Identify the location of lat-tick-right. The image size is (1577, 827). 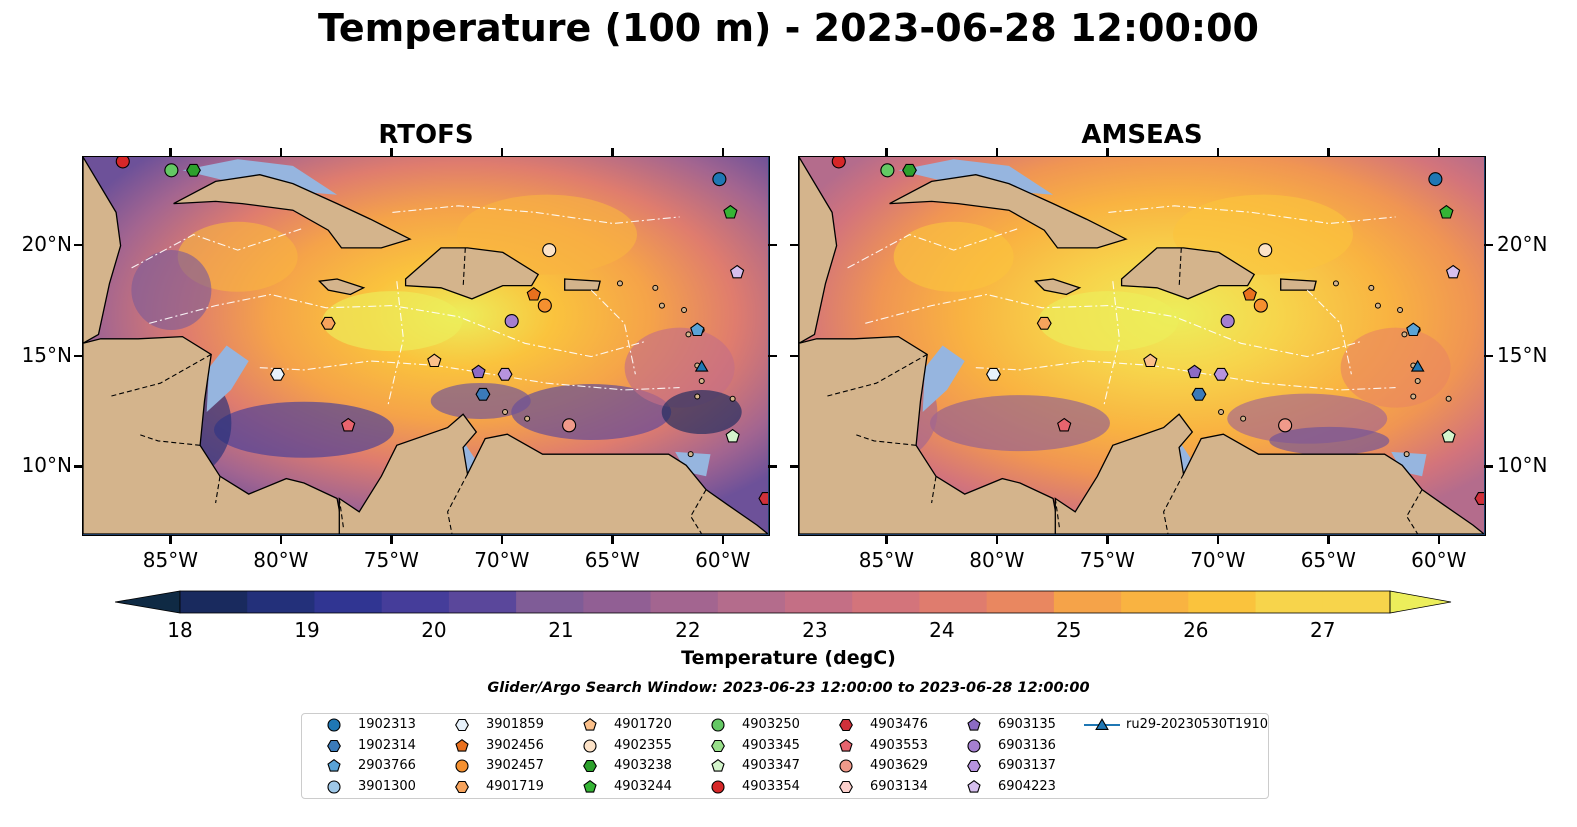
(1488, 356).